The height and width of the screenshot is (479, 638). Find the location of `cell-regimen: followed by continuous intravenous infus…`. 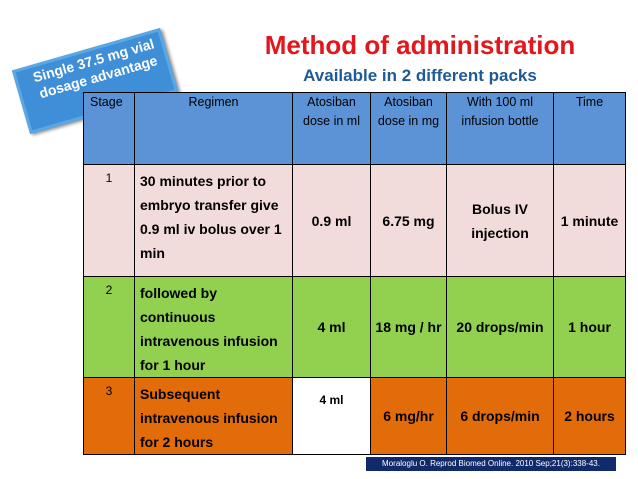

cell-regimen: followed by continuous intravenous infus… is located at coordinates (213, 327).